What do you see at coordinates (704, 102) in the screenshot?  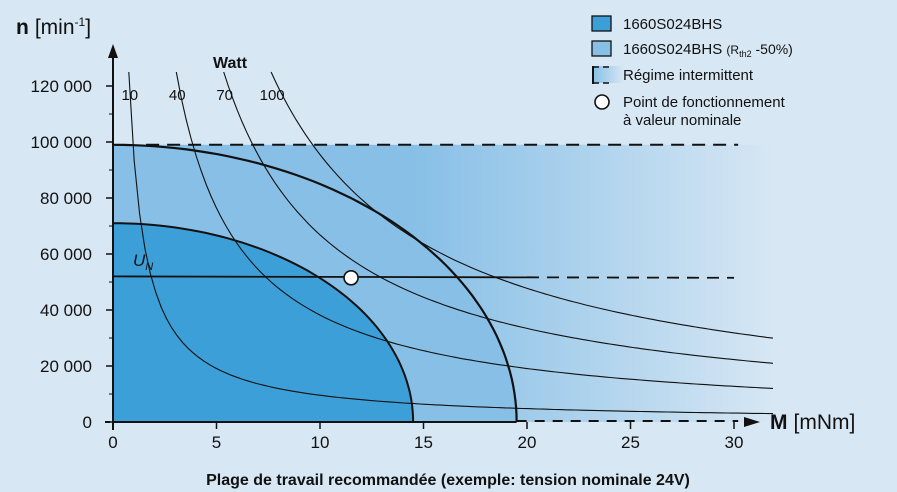 I see `legend-label-operating-point-1: Point de fonctionnement` at bounding box center [704, 102].